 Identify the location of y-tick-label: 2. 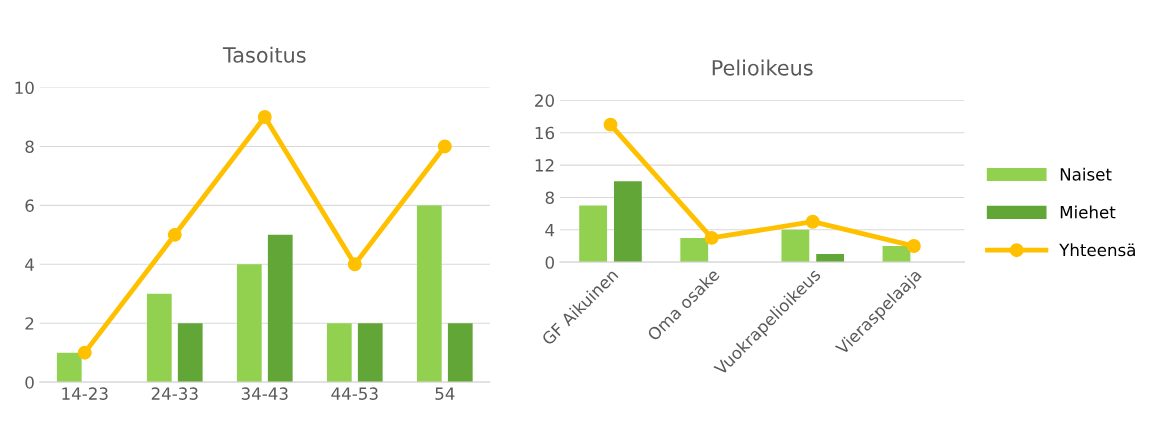
(29, 323).